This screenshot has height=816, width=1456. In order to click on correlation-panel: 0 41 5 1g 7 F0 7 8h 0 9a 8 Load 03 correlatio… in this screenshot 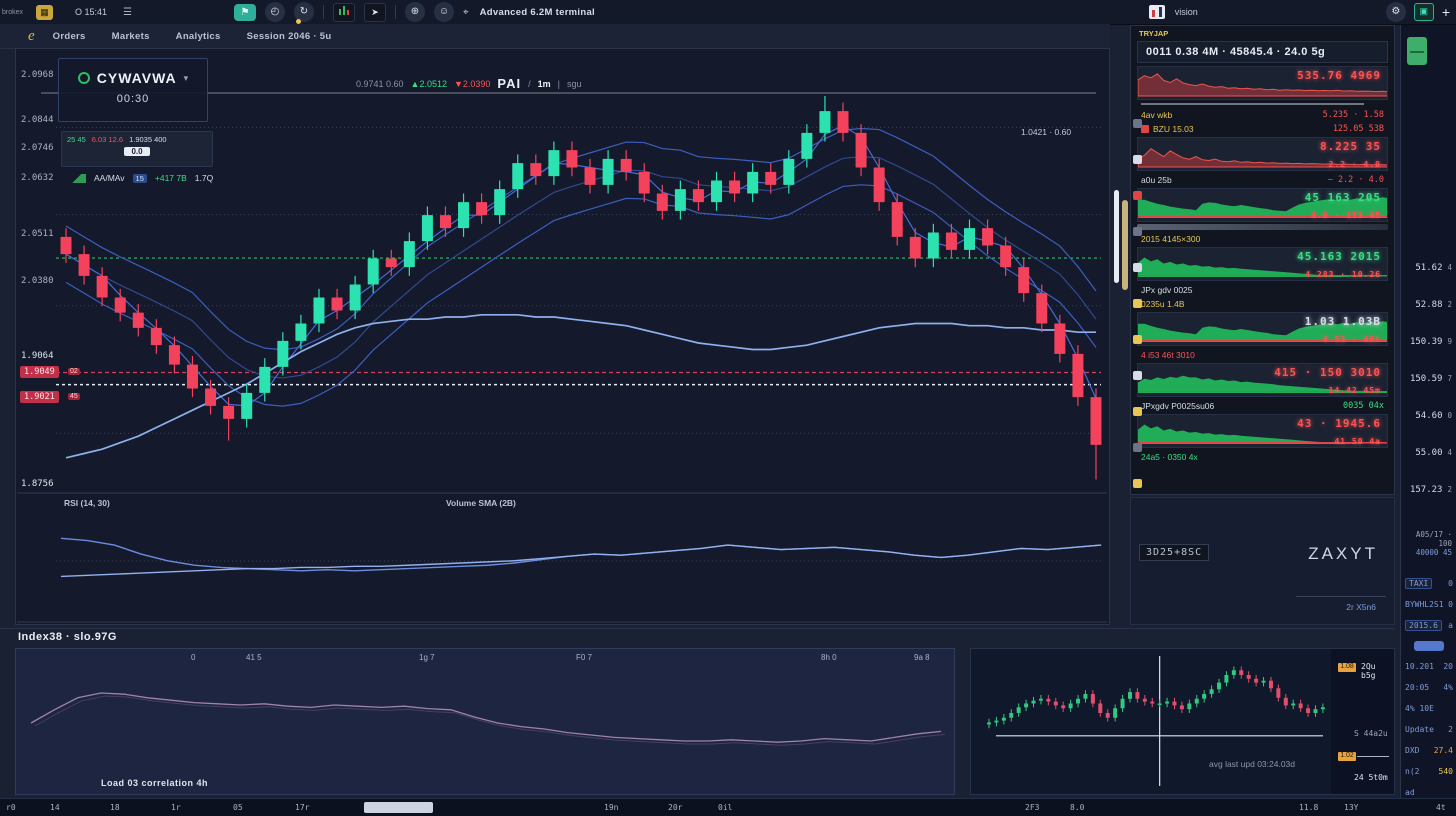, I will do `click(485, 721)`.